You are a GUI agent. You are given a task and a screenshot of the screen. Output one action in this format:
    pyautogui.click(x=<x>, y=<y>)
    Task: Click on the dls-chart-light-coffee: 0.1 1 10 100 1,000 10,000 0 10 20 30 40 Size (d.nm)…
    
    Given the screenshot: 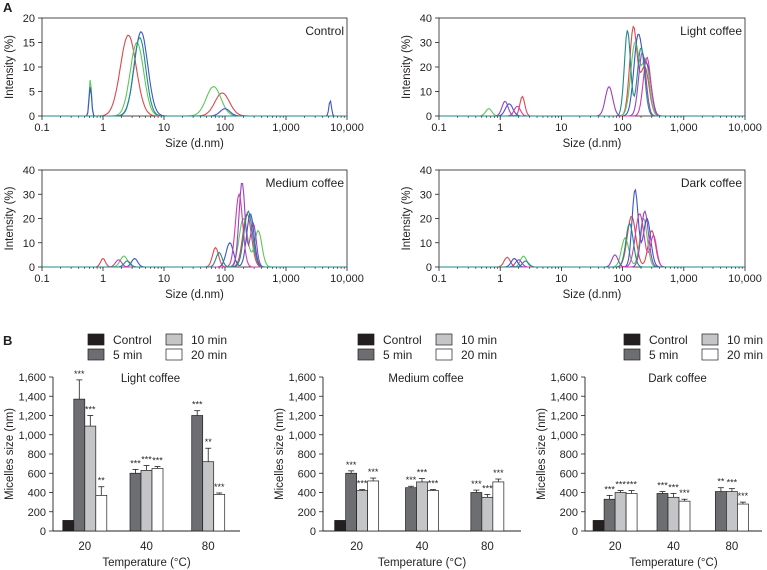 What is the action you would take?
    pyautogui.click(x=581, y=81)
    